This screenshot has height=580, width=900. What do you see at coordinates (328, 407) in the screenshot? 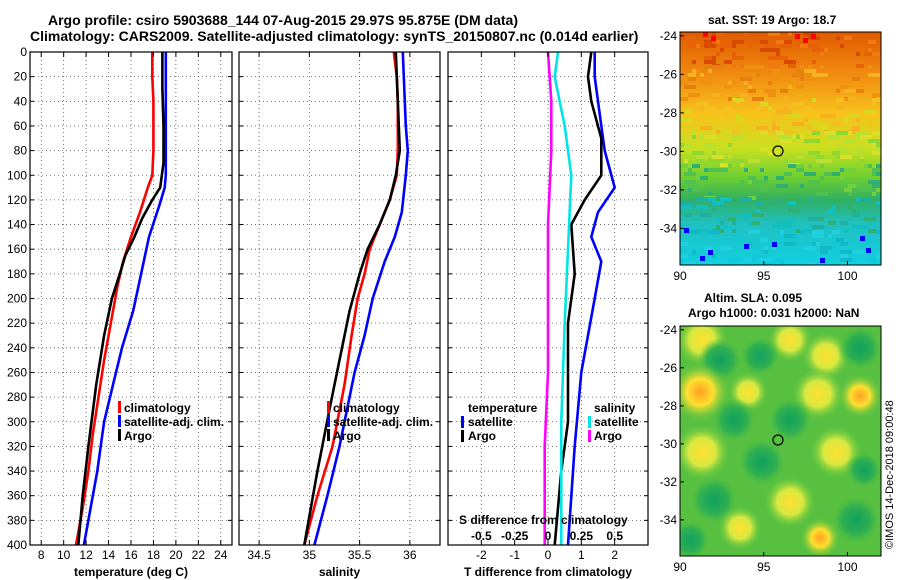
I see `legend-swatch-climatology` at bounding box center [328, 407].